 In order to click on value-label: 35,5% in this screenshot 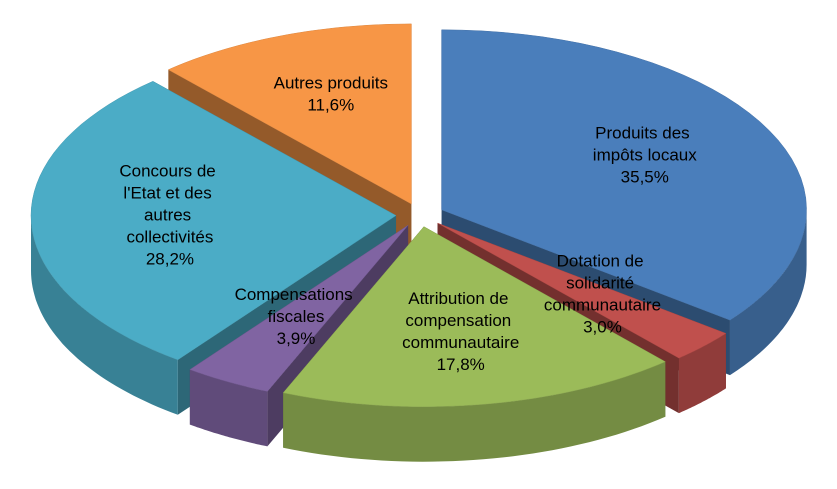, I will do `click(645, 177)`.